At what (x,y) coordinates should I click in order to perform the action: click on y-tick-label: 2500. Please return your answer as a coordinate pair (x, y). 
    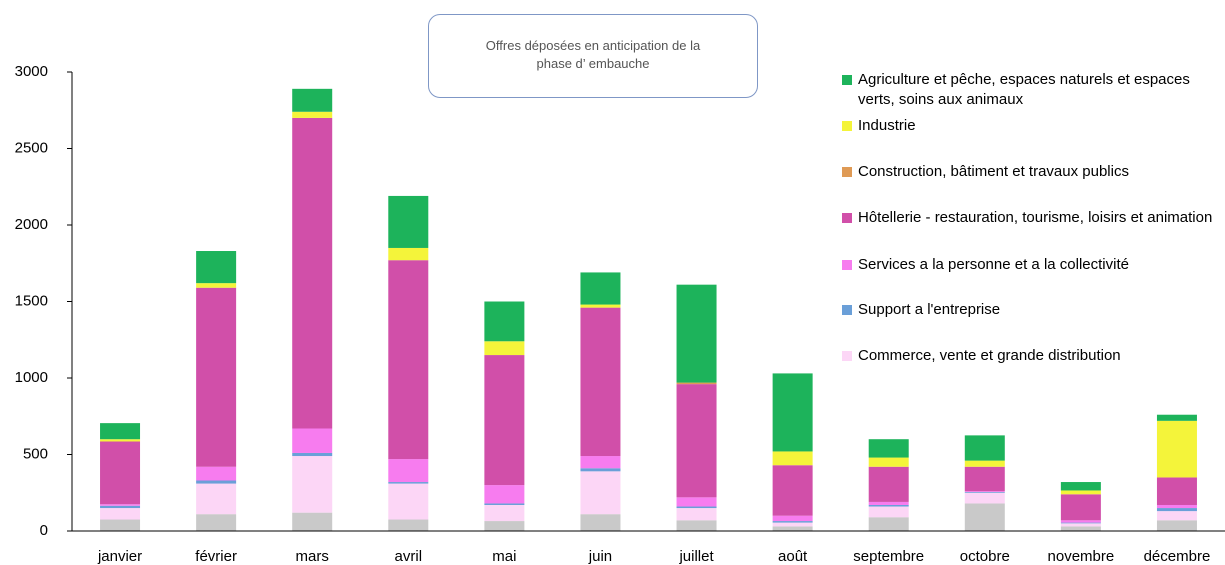
    Looking at the image, I should click on (31, 147).